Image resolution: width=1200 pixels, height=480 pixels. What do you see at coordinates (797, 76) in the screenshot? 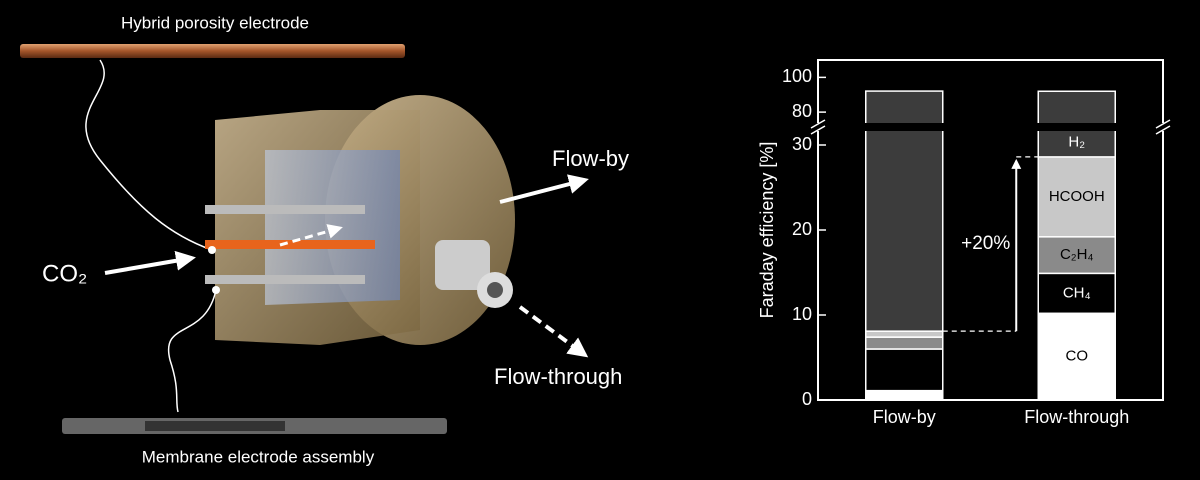
I see `y-tick-label: 100` at bounding box center [797, 76].